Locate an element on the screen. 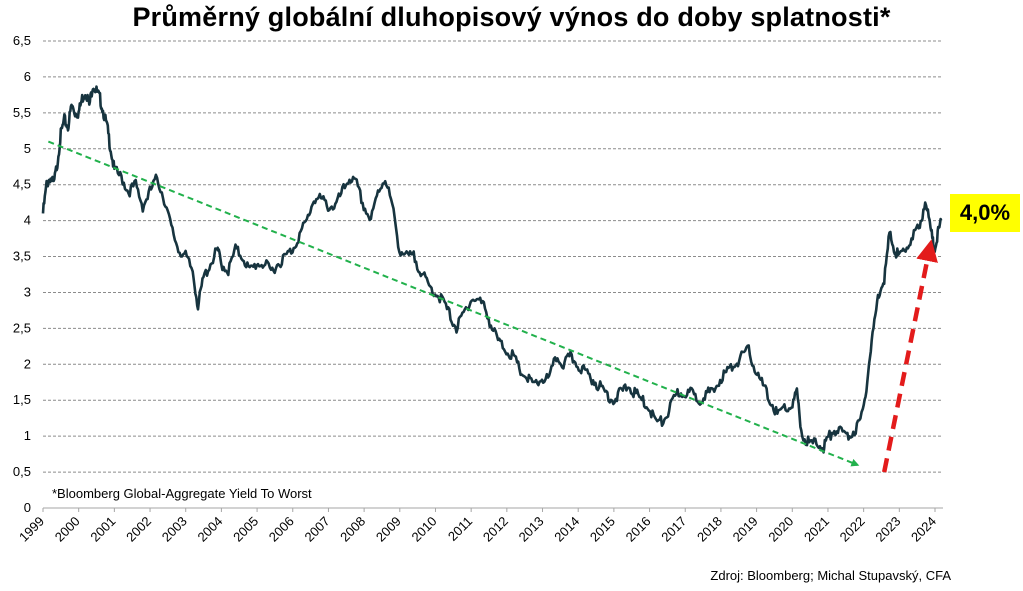  x-tick-label: 2019 is located at coordinates (745, 529).